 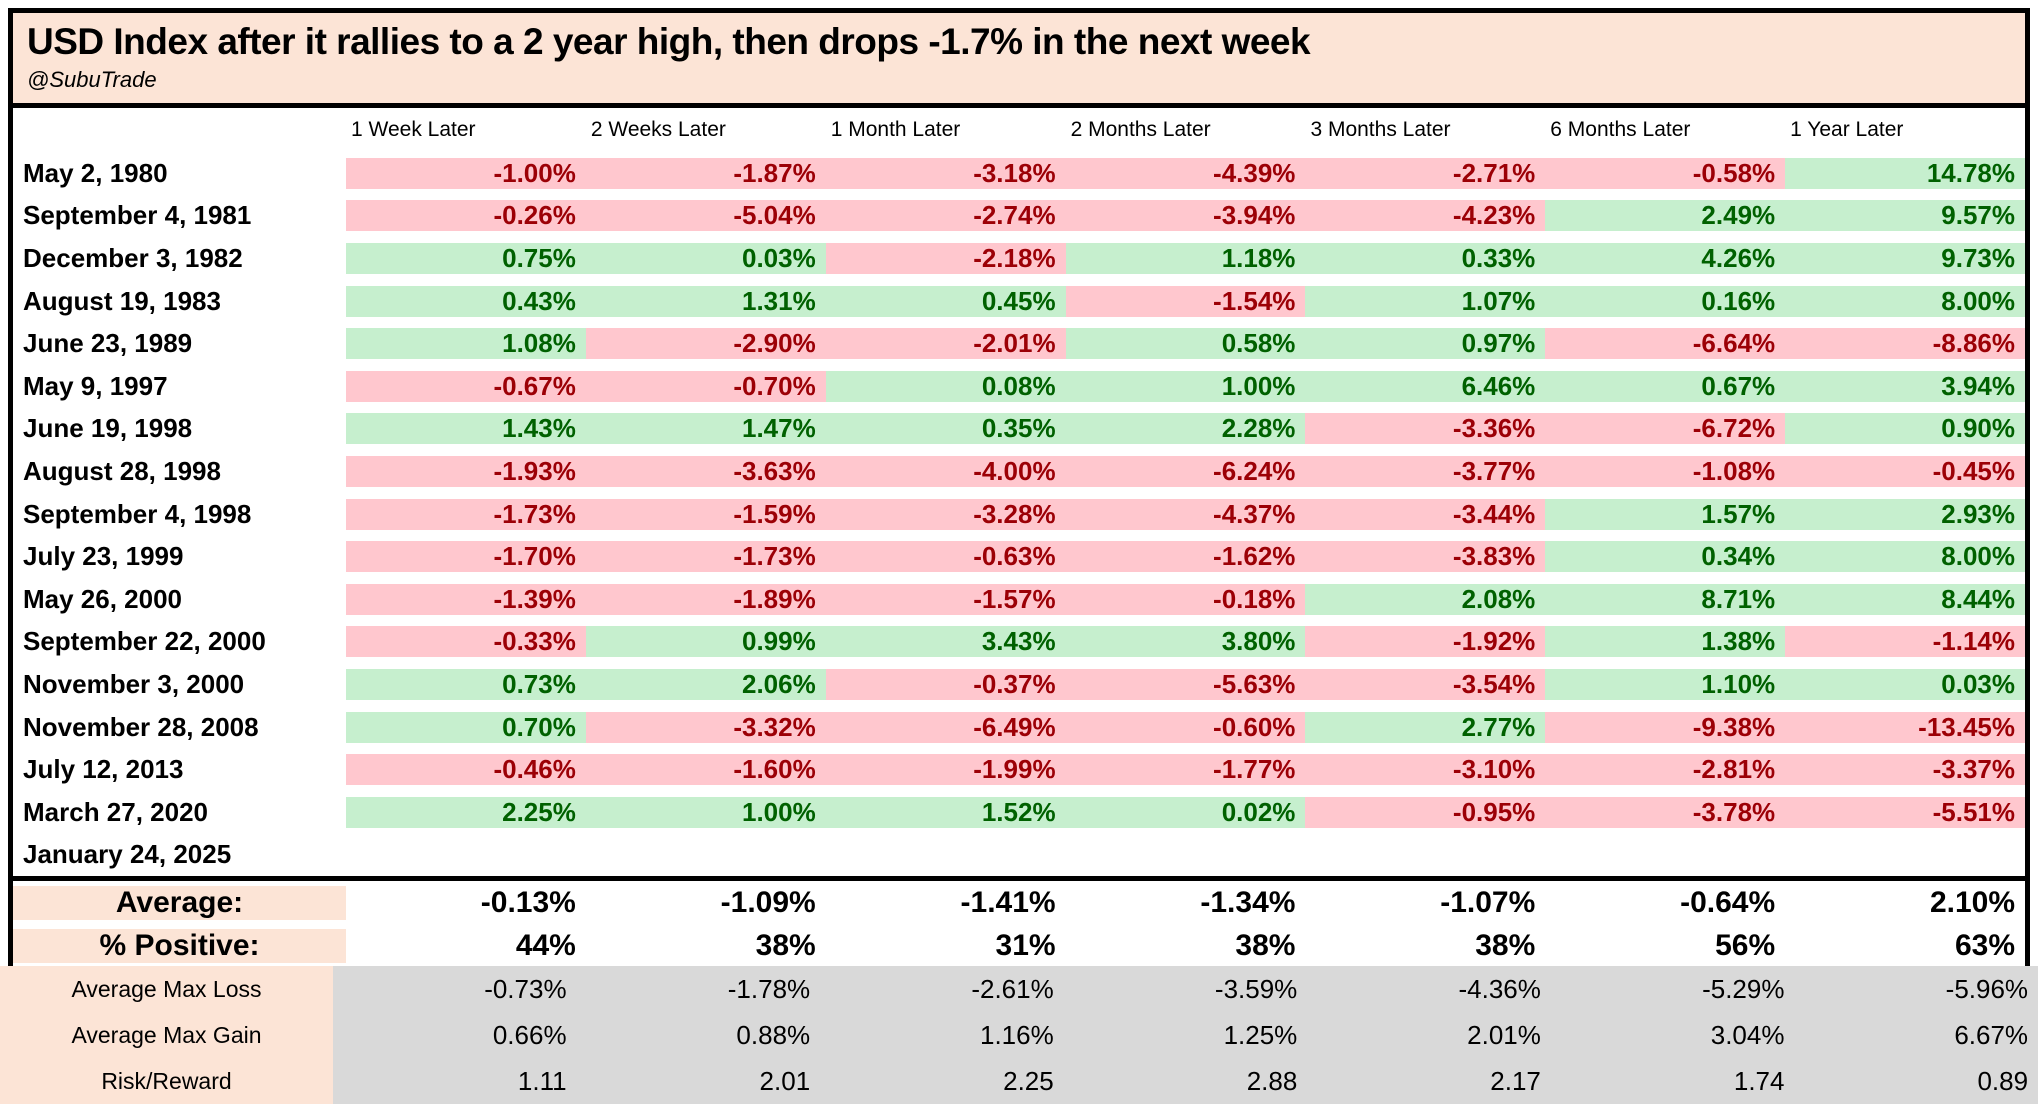 I want to click on date-cell: November 28, 2008, so click(x=141, y=726).